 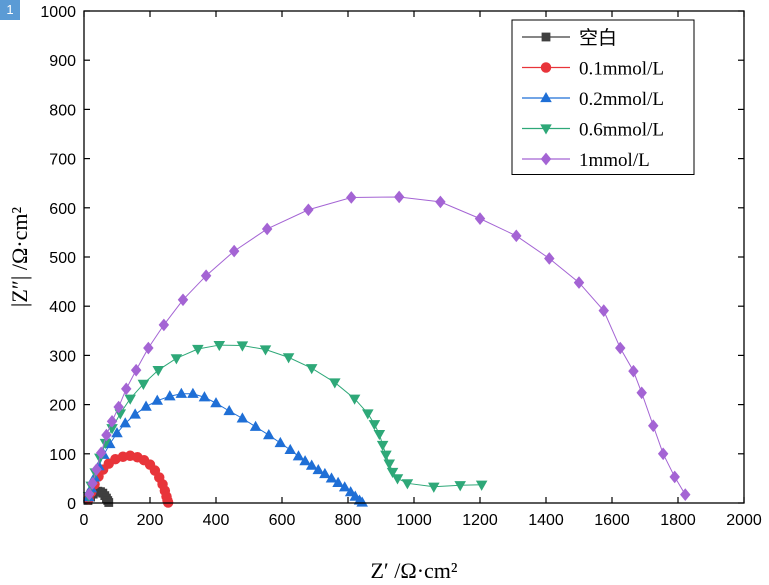 I want to click on y-tick-label: 400, so click(x=62, y=307).